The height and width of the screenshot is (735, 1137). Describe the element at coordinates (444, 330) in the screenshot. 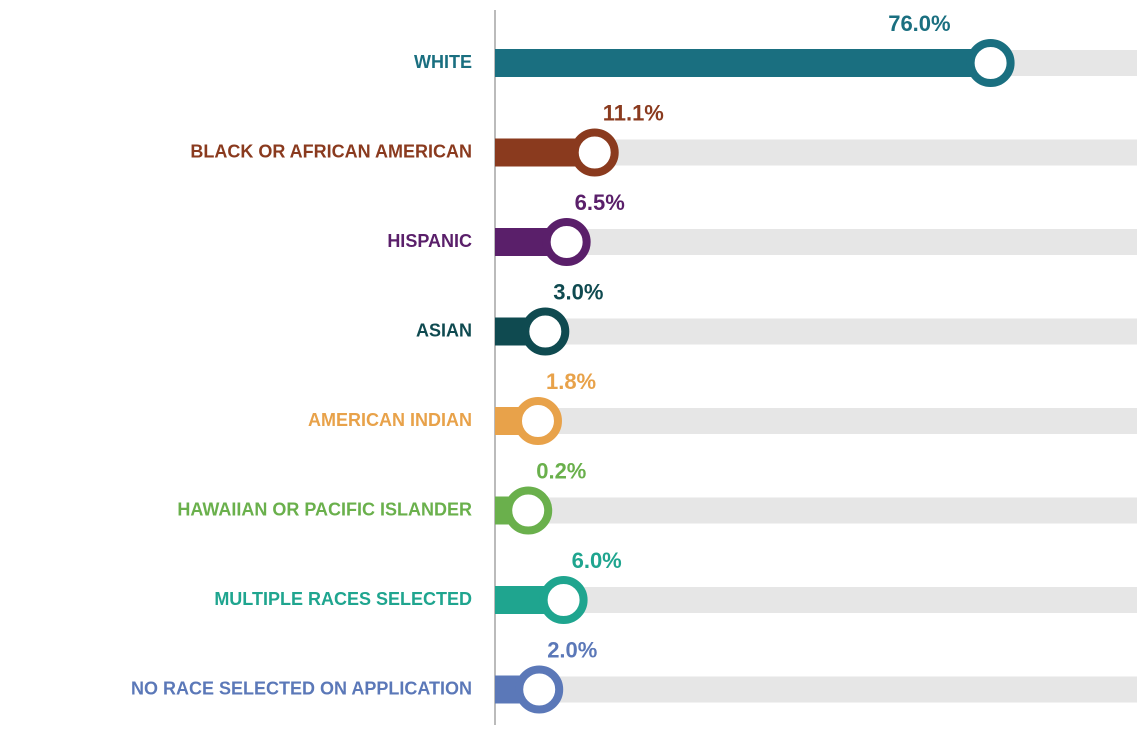

I see `category-label: ASIAN` at that location.